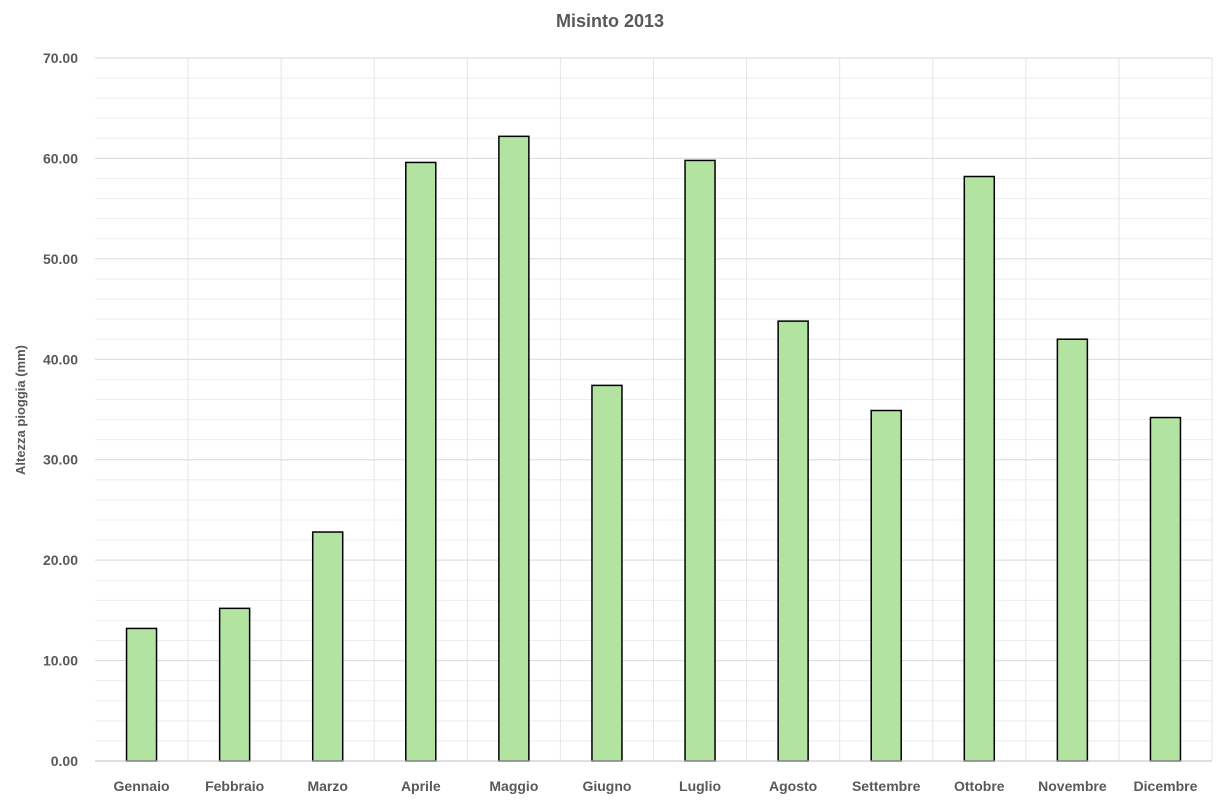 This screenshot has height=800, width=1219. I want to click on bar-dicembre, so click(1165, 589).